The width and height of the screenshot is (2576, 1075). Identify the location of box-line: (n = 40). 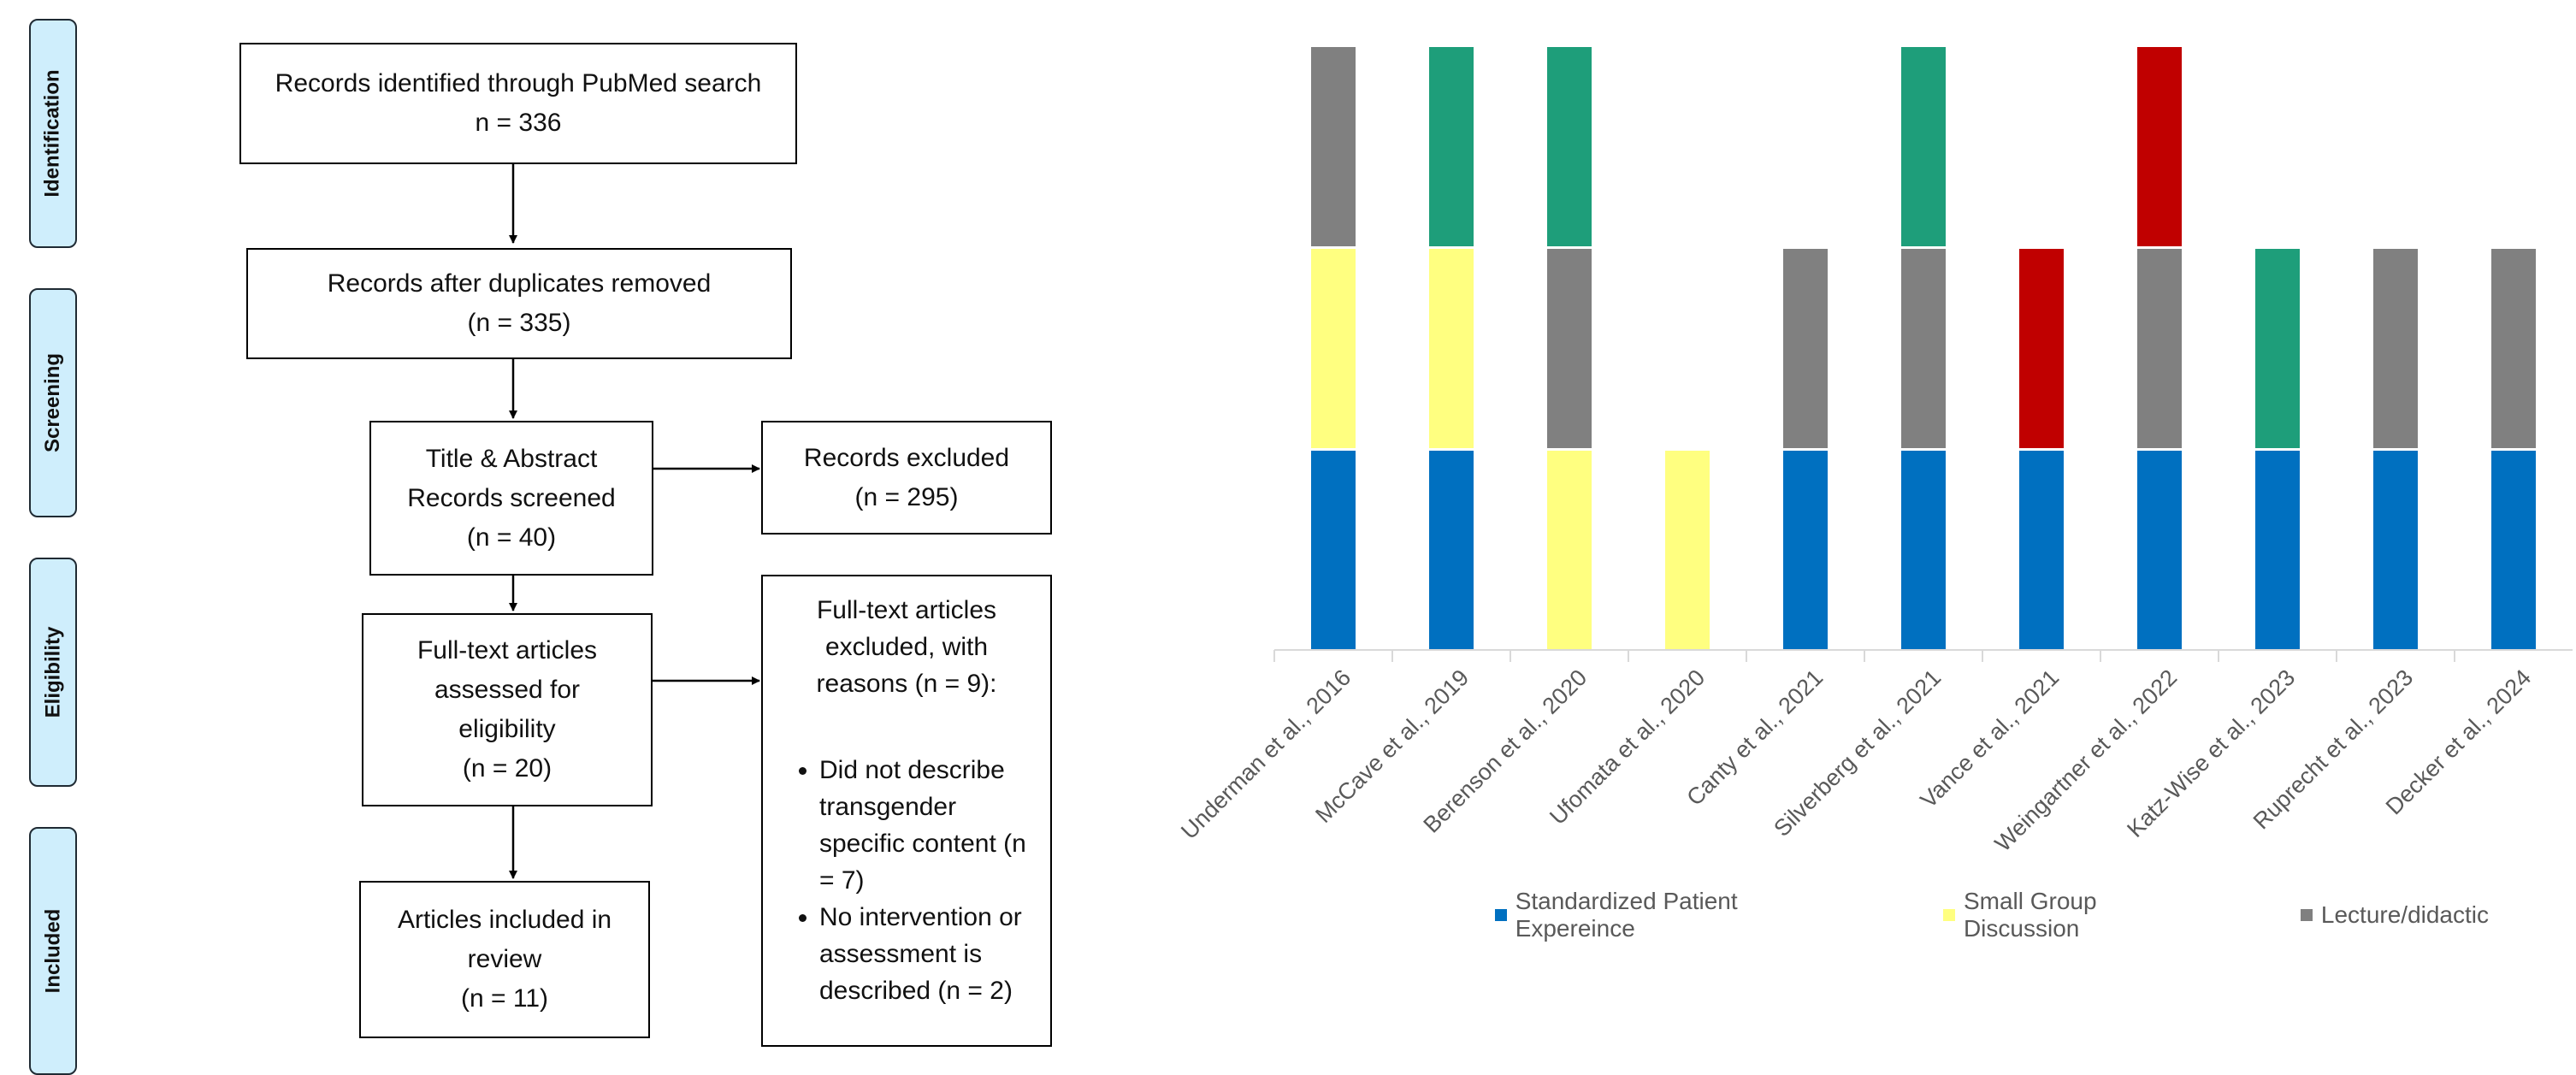
(511, 537).